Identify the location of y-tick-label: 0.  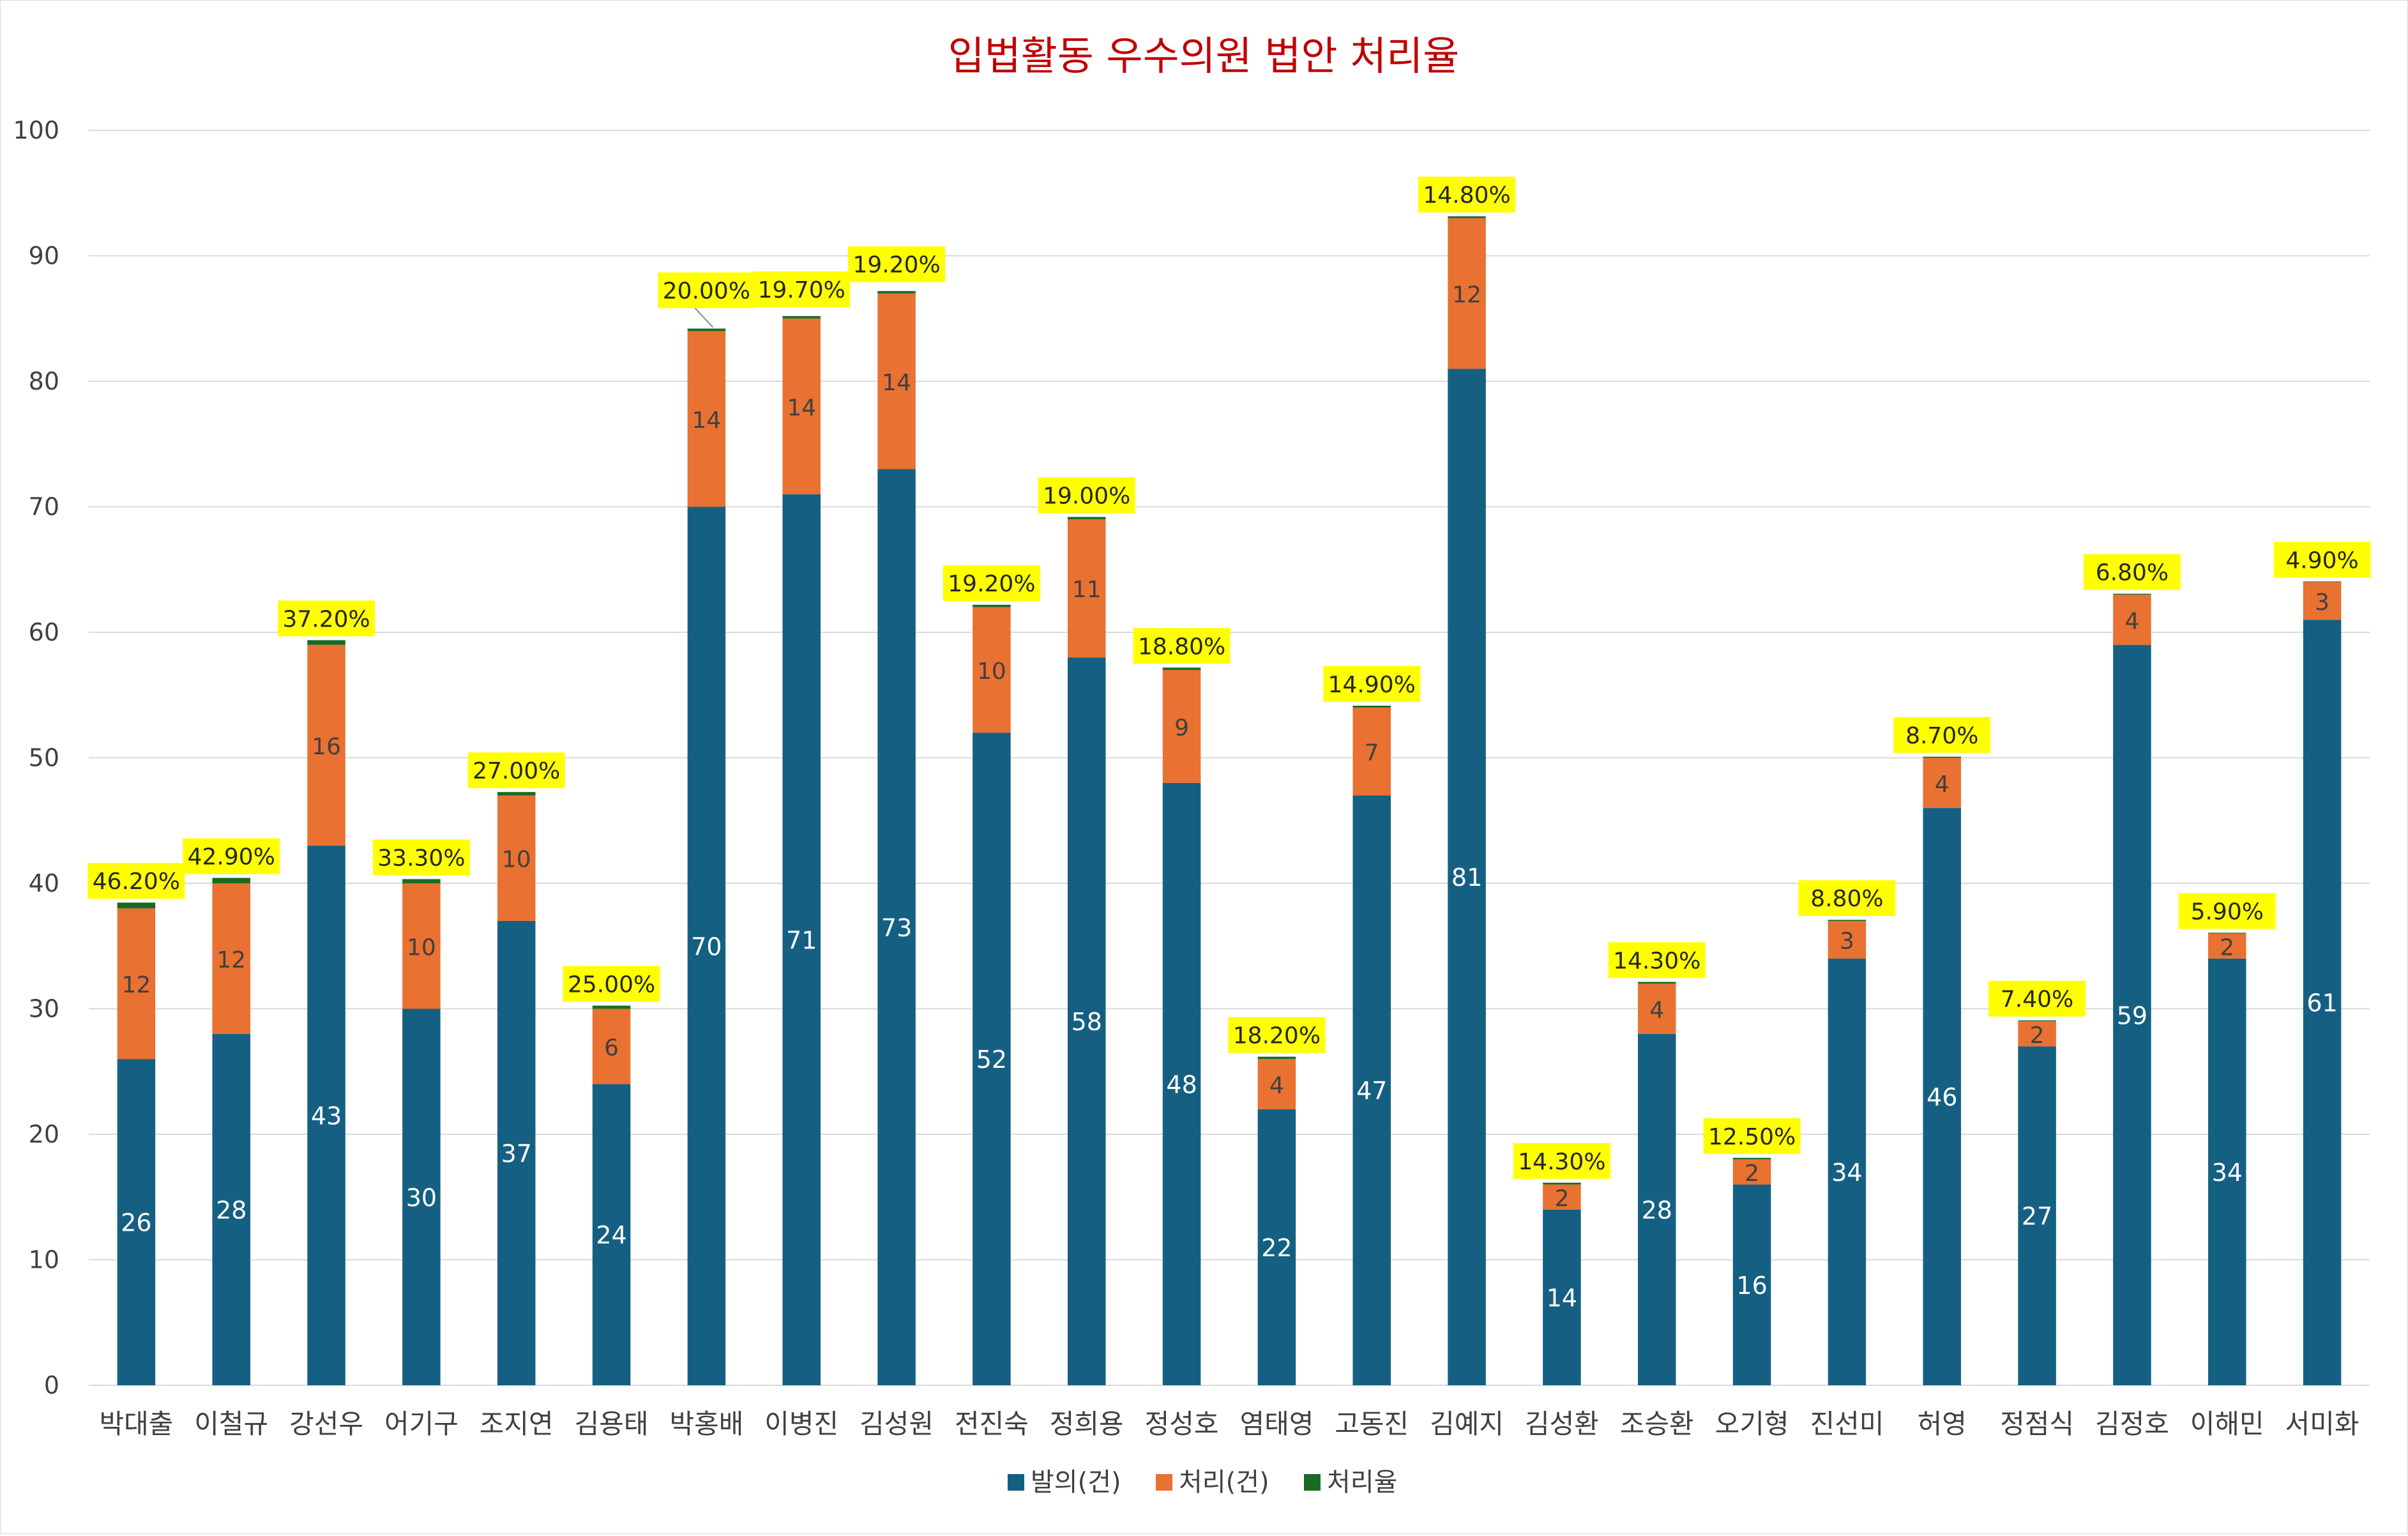
(52, 1385).